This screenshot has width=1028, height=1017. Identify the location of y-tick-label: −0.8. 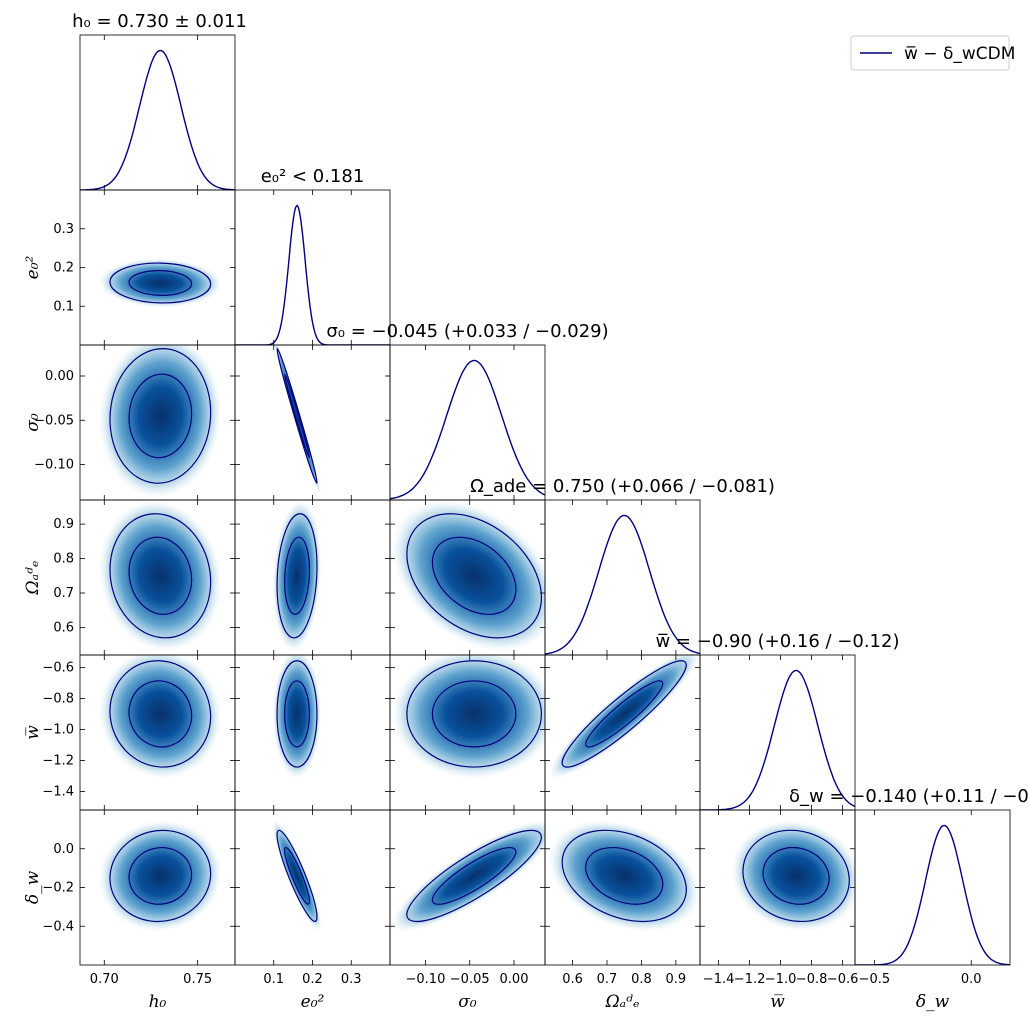
(58, 698).